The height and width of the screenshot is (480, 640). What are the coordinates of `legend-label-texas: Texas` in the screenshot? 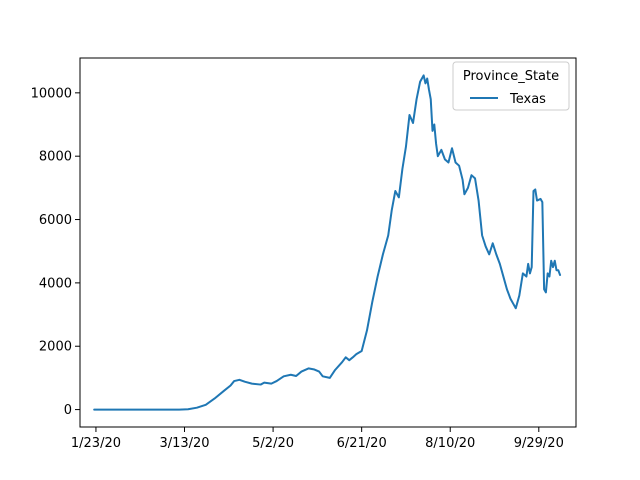 It's located at (527, 99).